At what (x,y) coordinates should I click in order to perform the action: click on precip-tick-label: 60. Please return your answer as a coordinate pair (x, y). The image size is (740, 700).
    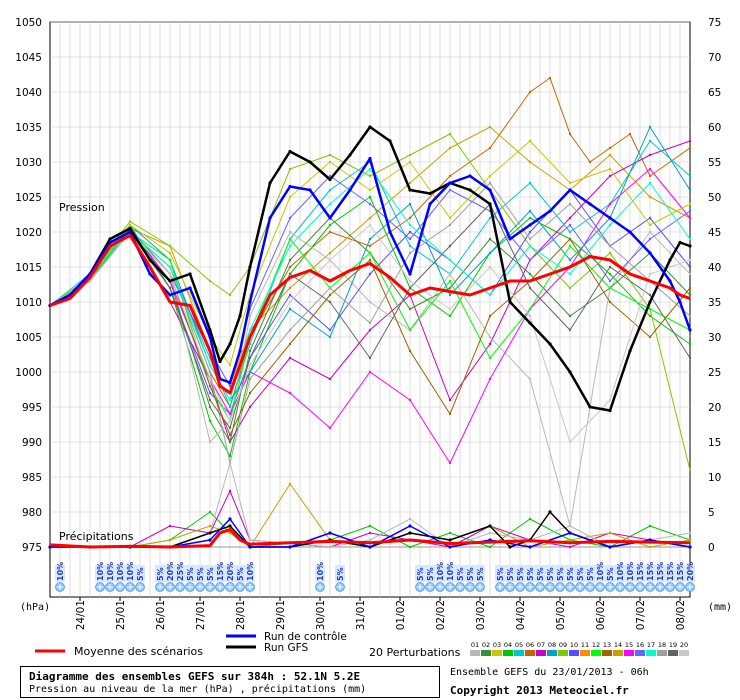
    Looking at the image, I should click on (714, 128).